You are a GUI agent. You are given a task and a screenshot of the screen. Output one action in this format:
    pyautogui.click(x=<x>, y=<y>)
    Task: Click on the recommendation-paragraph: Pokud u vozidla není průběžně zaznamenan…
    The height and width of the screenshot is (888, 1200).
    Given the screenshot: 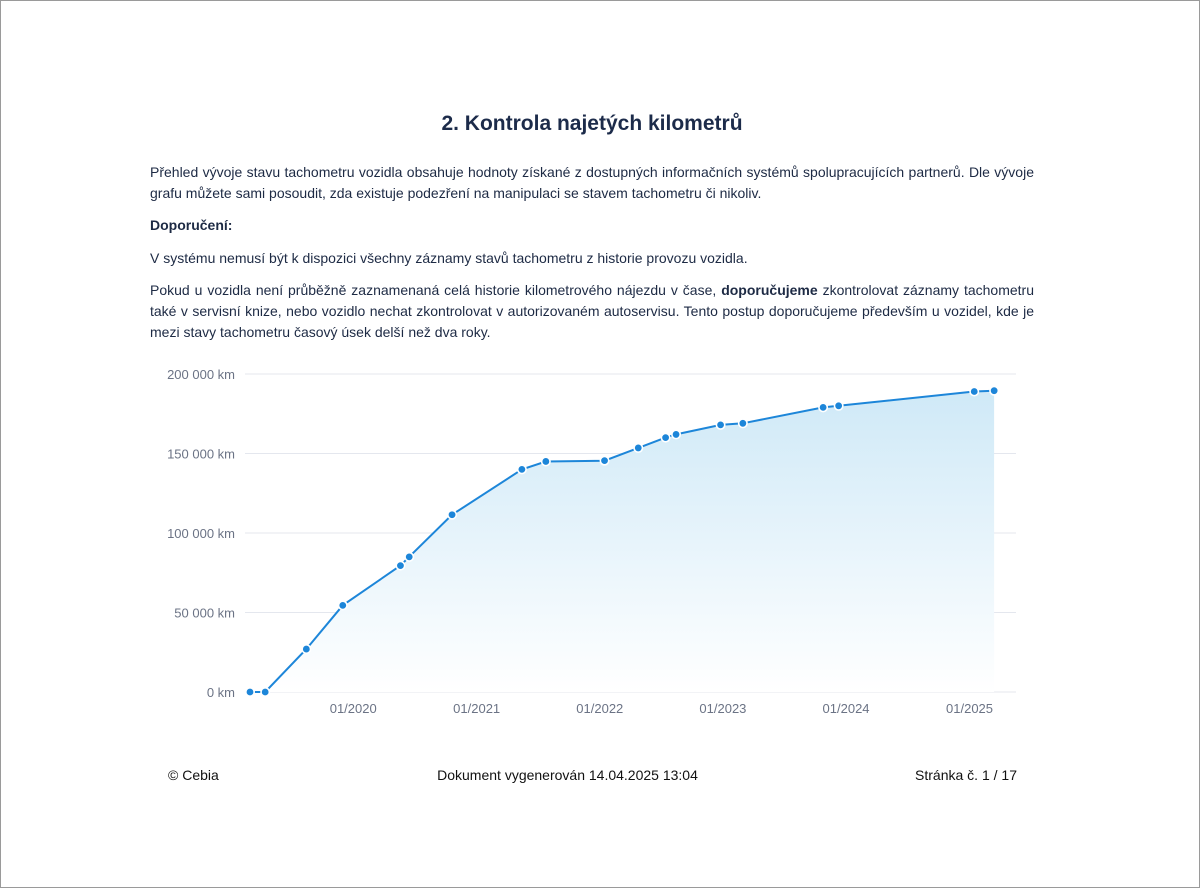 What is the action you would take?
    pyautogui.click(x=592, y=311)
    